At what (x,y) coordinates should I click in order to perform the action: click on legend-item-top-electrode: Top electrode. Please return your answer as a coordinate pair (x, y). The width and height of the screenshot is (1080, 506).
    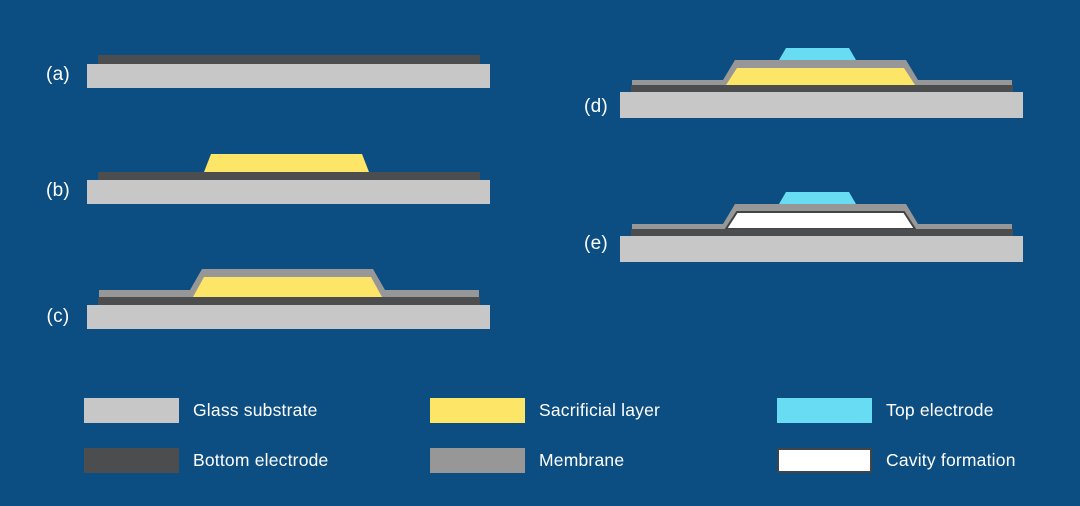
    Looking at the image, I should click on (885, 410).